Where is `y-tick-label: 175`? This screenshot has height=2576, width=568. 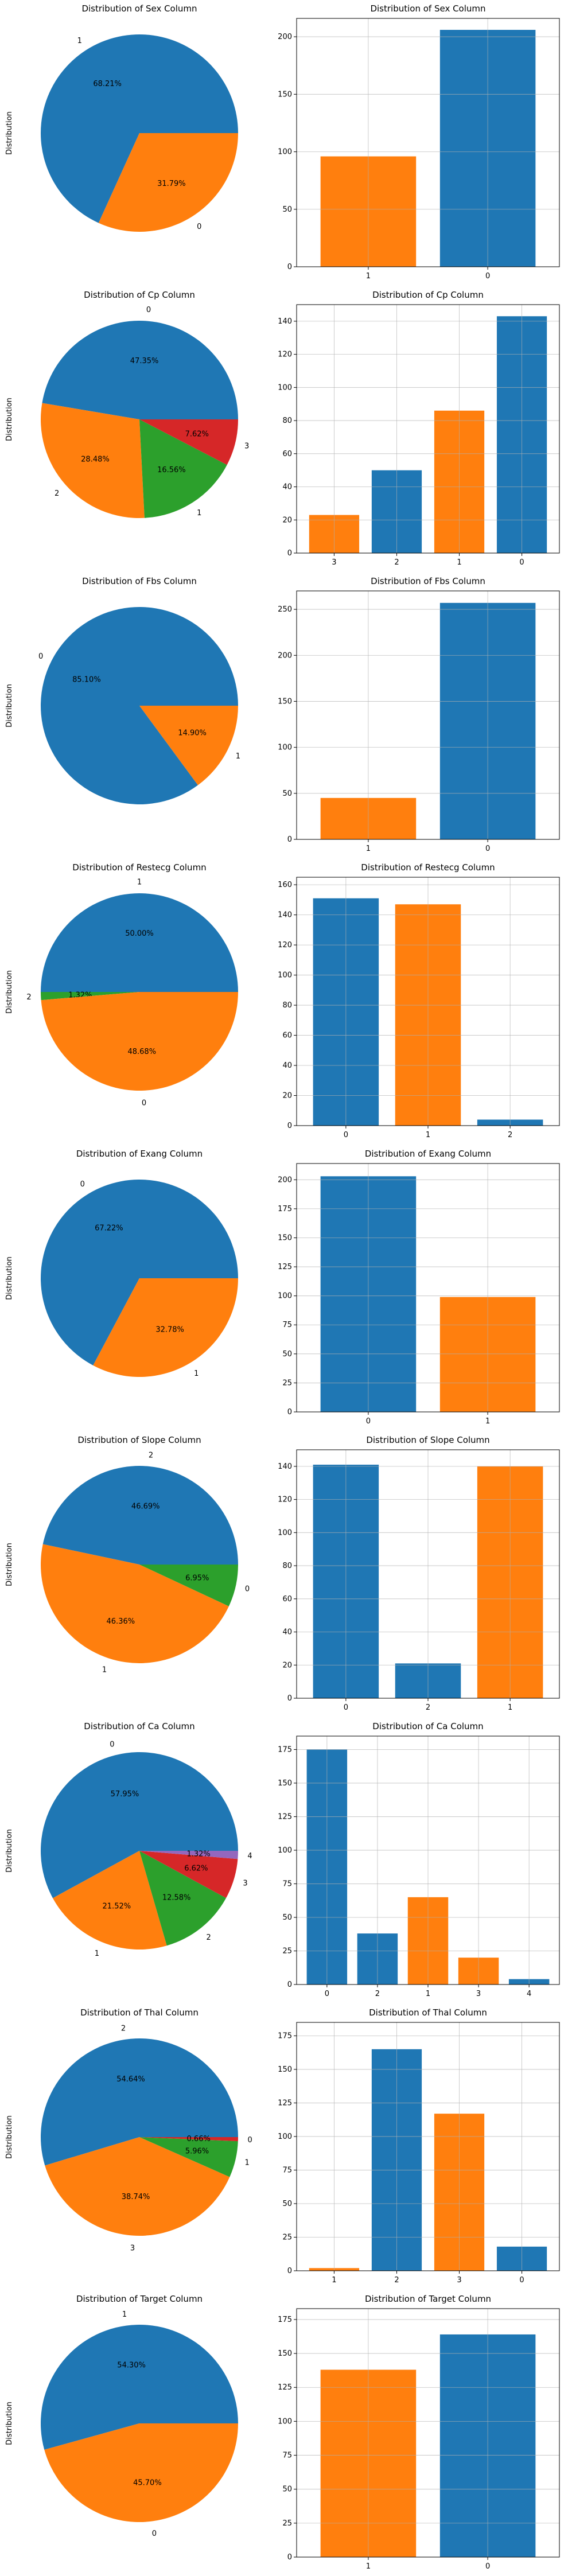 y-tick-label: 175 is located at coordinates (285, 2320).